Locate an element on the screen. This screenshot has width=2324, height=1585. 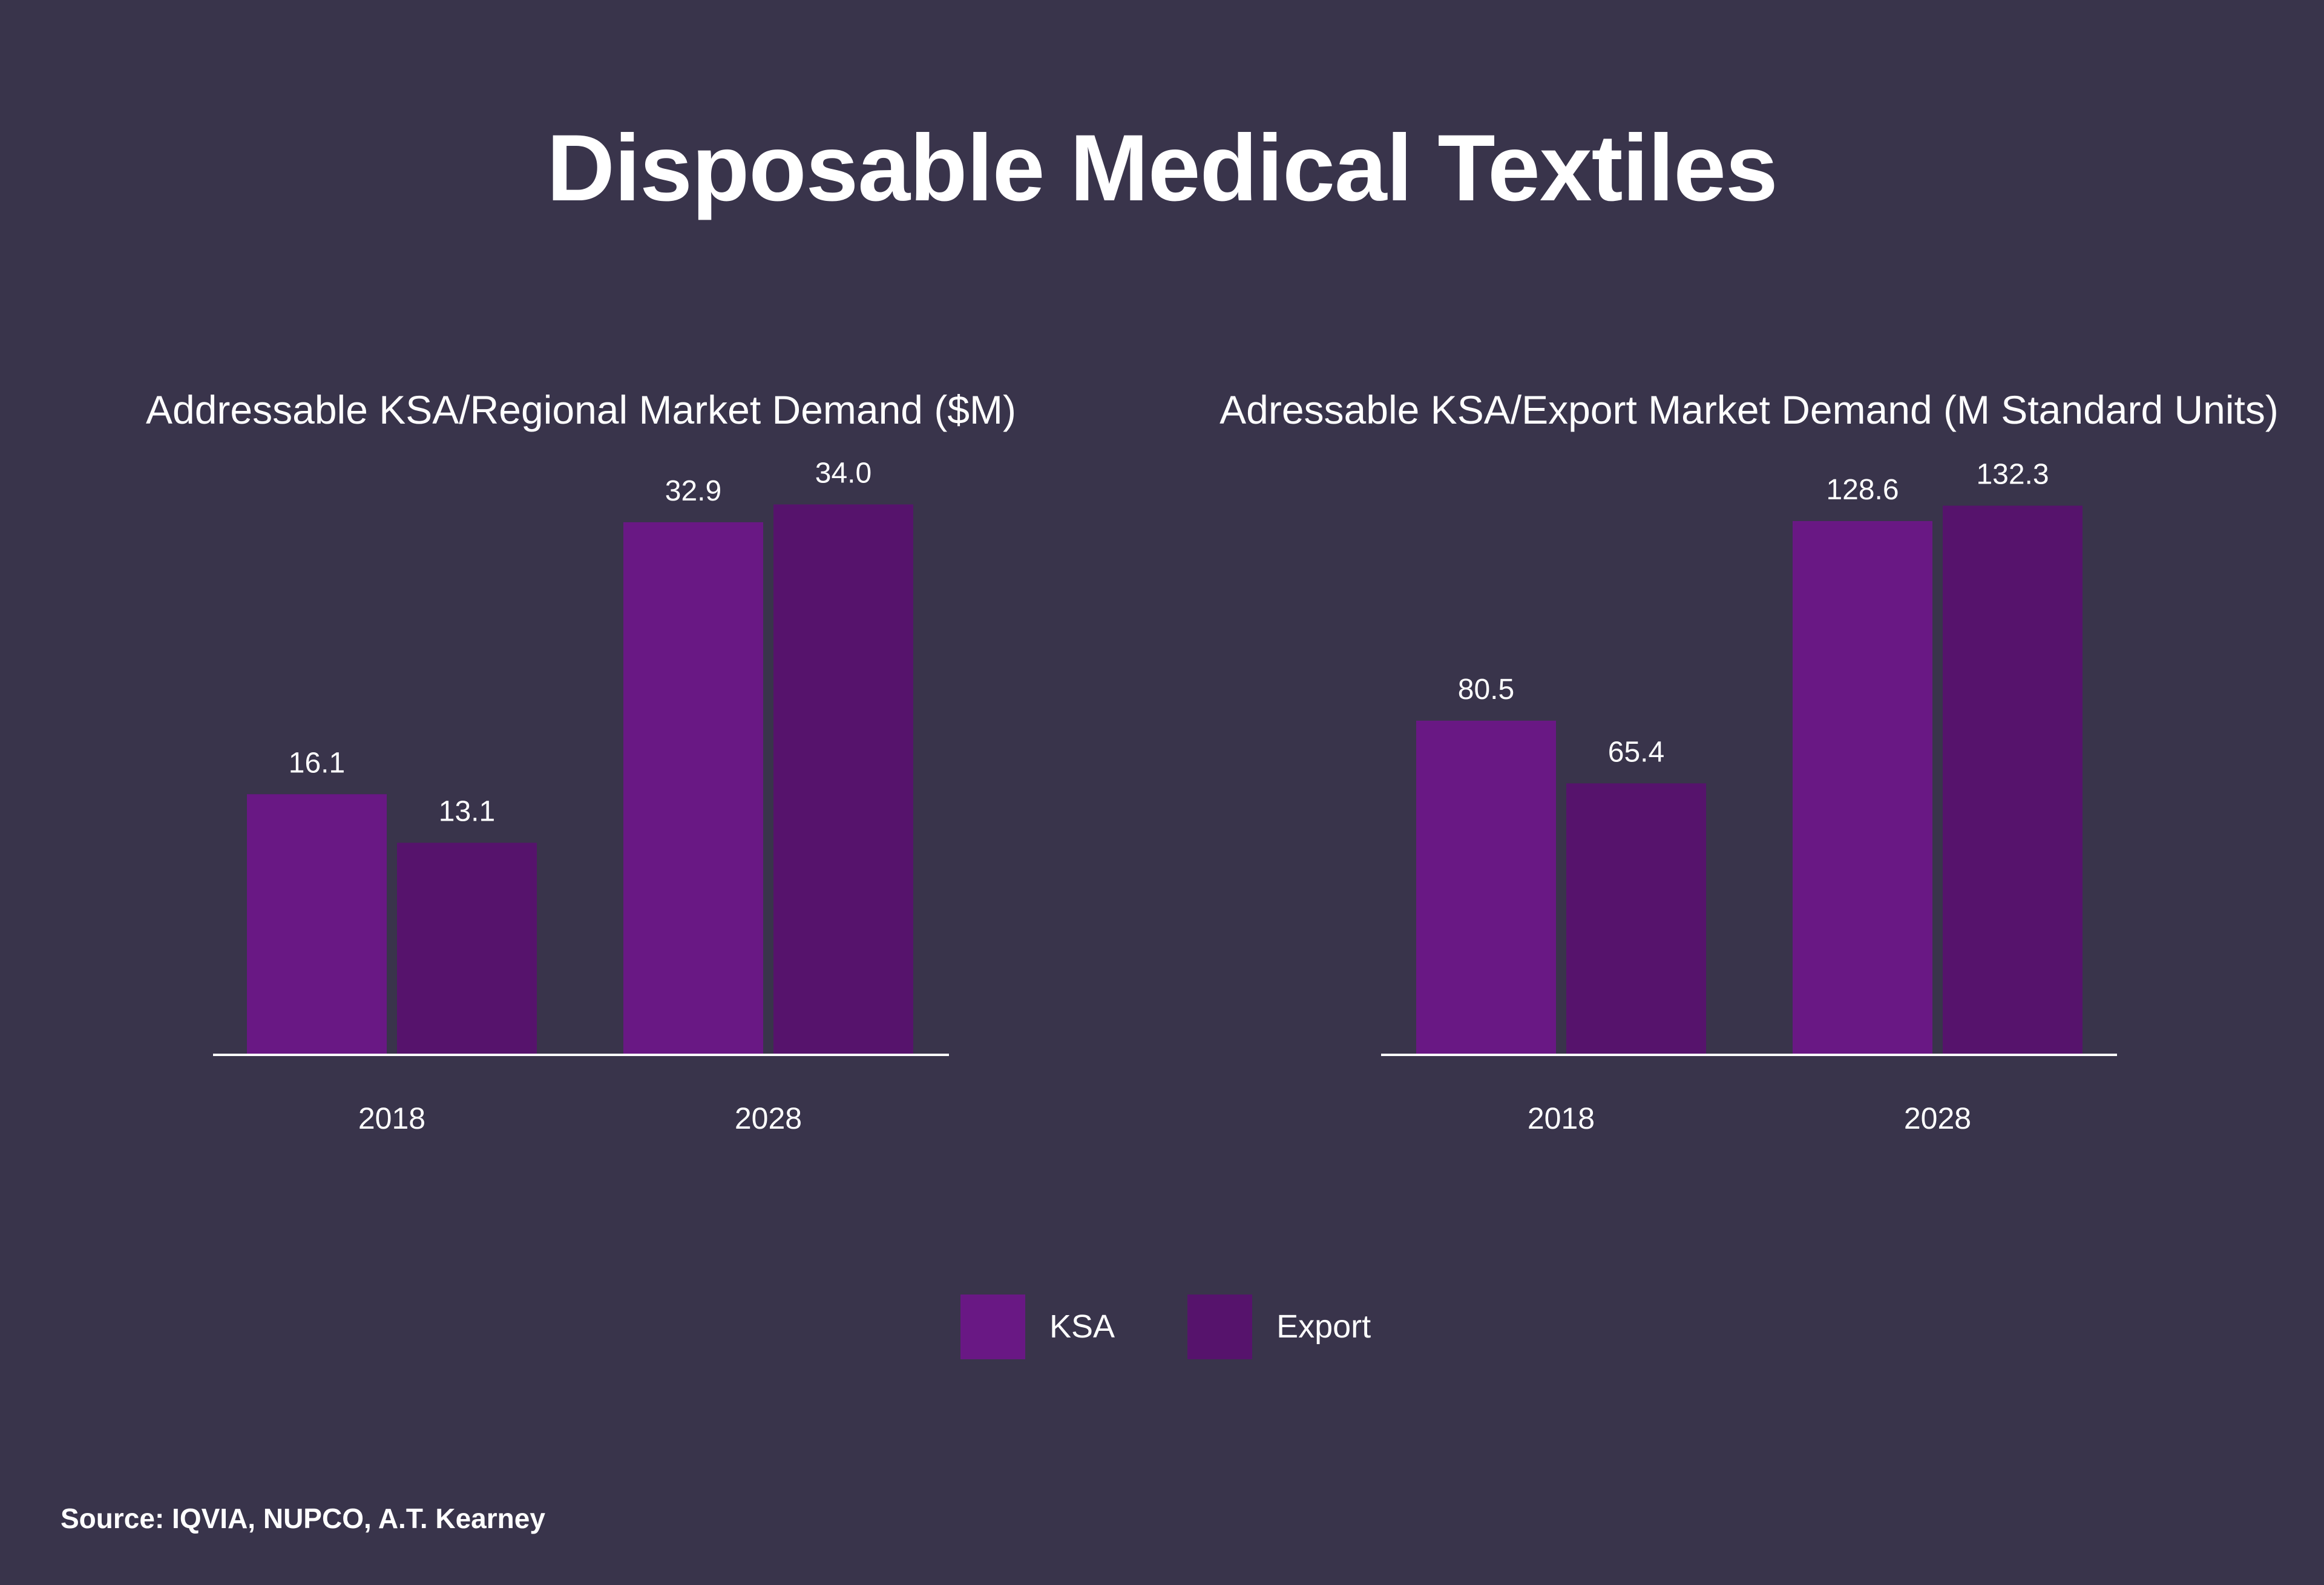
data-label-ksa-2028: 128.6 is located at coordinates (1863, 490).